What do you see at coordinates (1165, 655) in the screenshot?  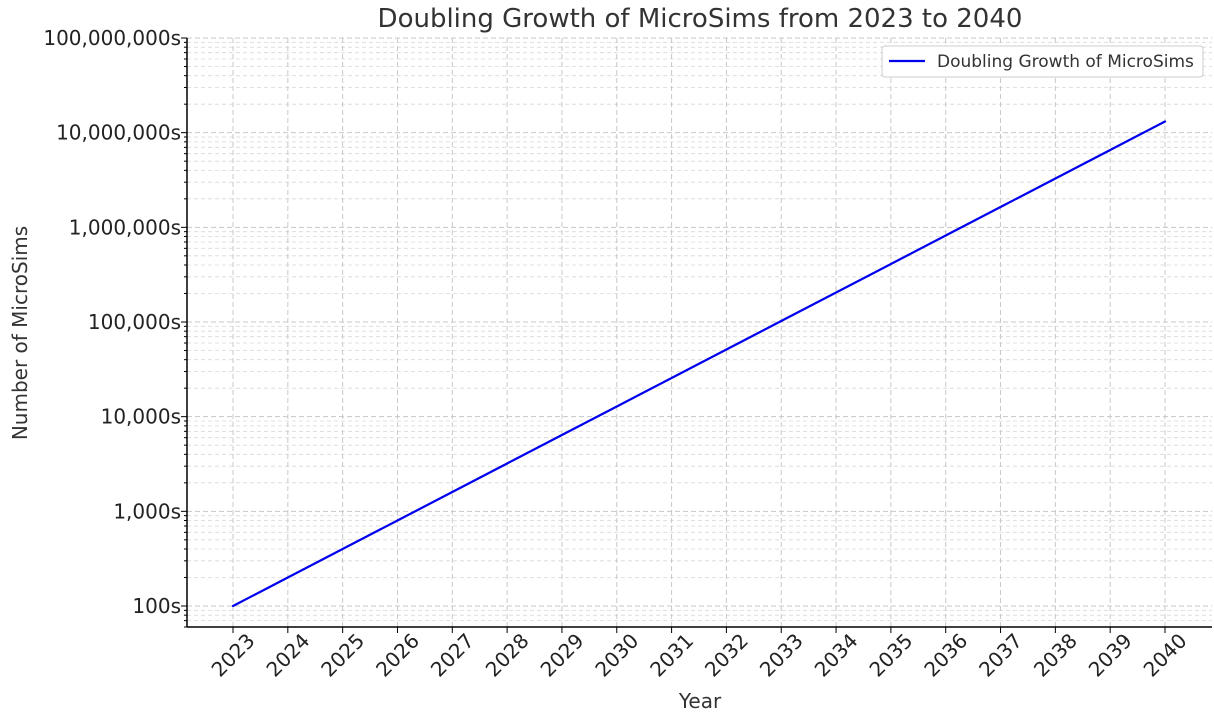 I see `x-tick-label: 2040` at bounding box center [1165, 655].